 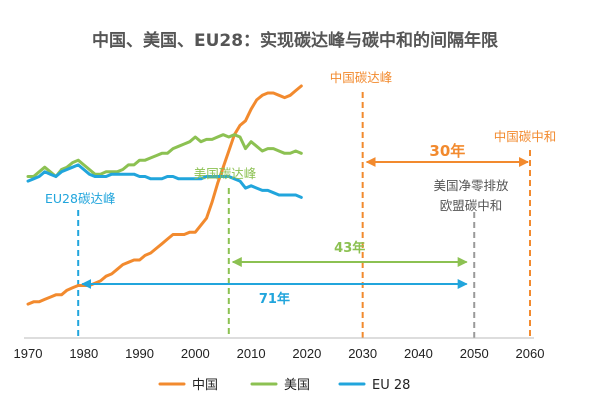 What do you see at coordinates (295, 40) in the screenshot?
I see `chart-title: 中国、美国、EU28：实现碳达峰与碳中和的间隔年限` at bounding box center [295, 40].